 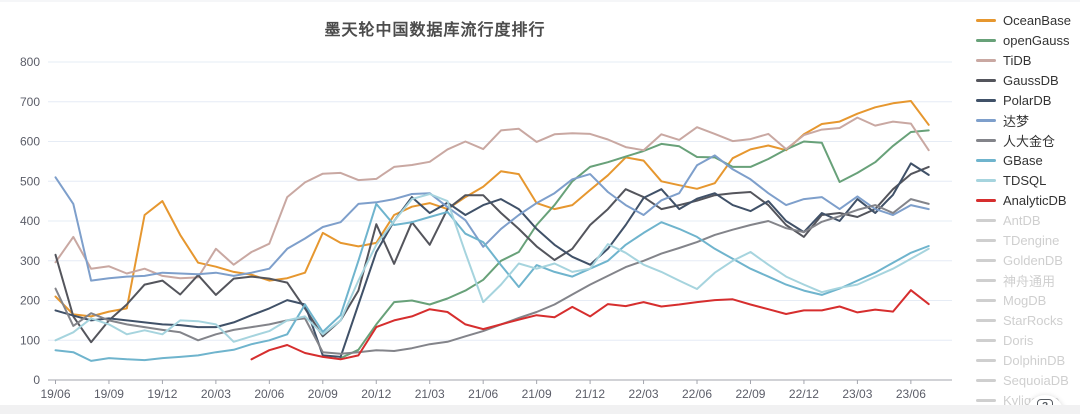 I want to click on legend-label: PolarDB, so click(x=1027, y=100).